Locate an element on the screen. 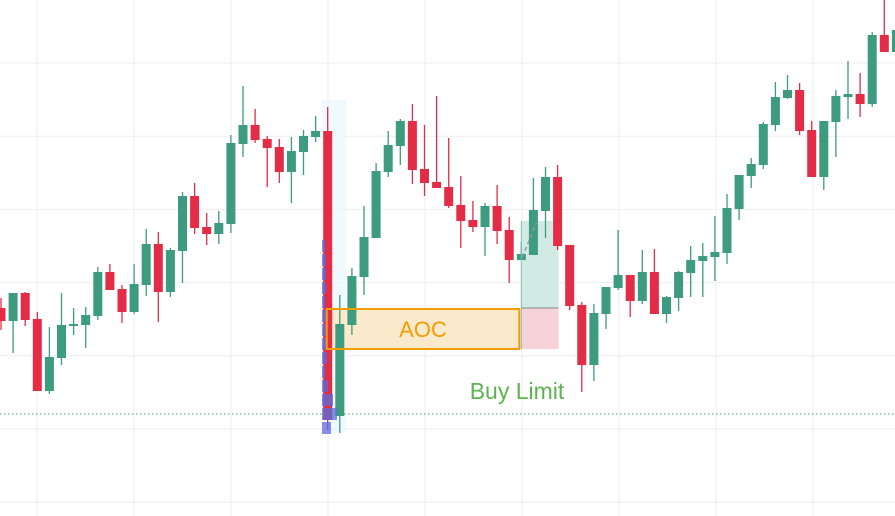 The height and width of the screenshot is (516, 895). buy-limit-label: Buy Limit is located at coordinates (517, 391).